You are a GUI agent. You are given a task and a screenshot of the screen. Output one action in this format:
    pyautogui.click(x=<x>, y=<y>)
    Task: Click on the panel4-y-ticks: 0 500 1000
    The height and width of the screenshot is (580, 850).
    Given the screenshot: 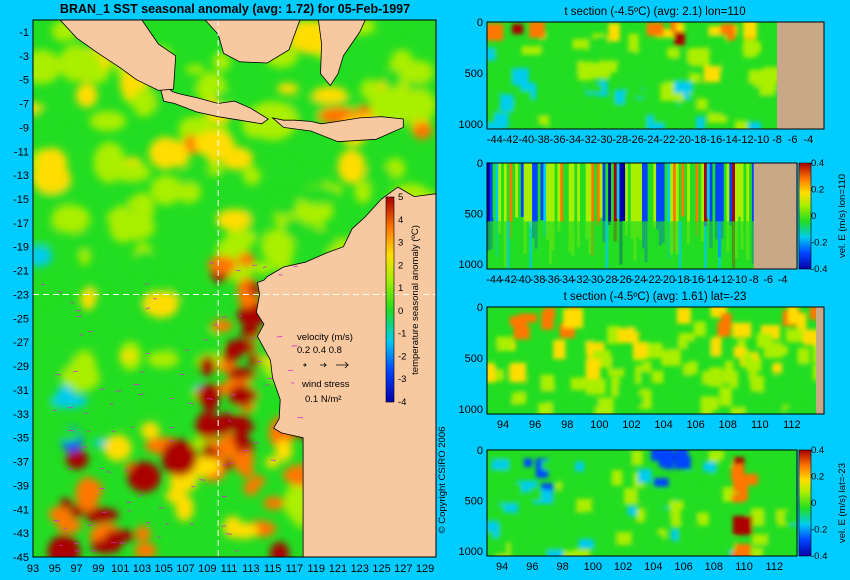 What is the action you would take?
    pyautogui.click(x=471, y=501)
    